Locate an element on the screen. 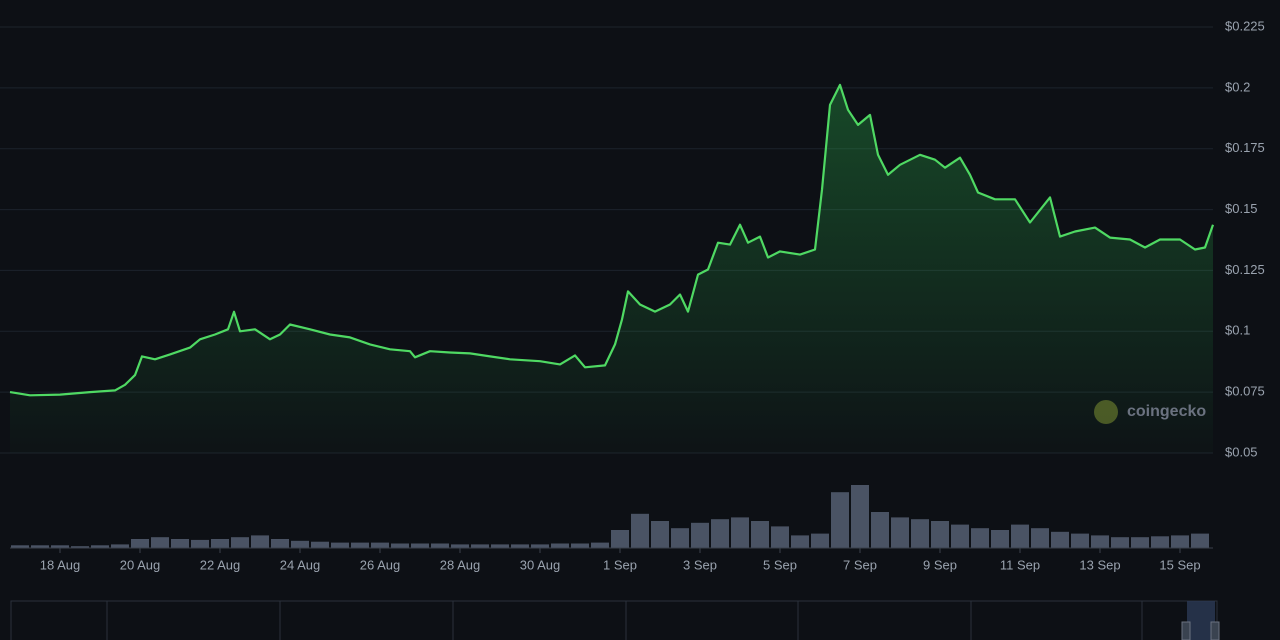  y-tick-label: $0.1 is located at coordinates (1237, 330).